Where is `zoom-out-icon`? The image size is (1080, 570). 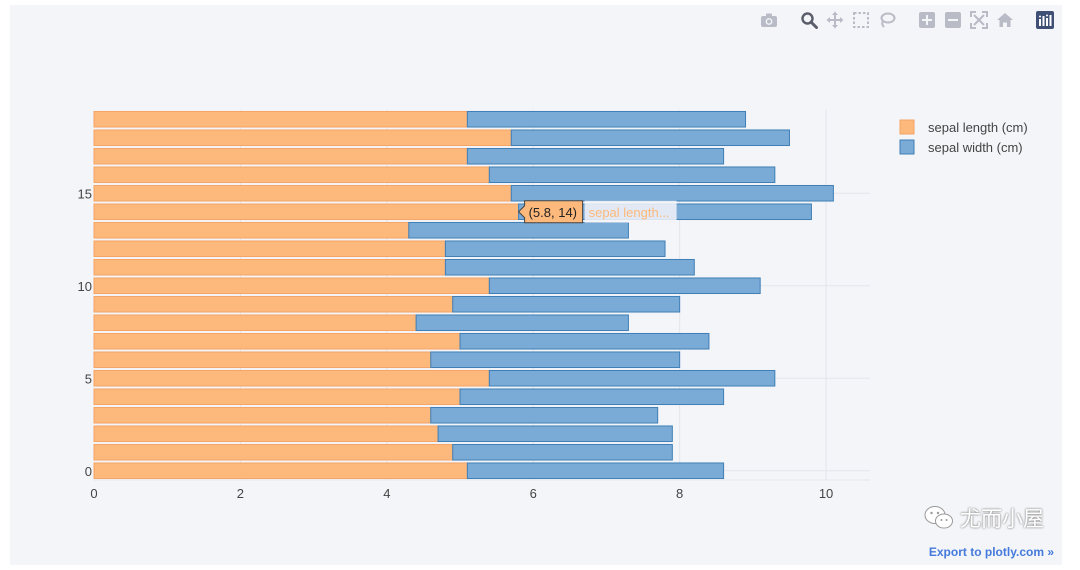 zoom-out-icon is located at coordinates (953, 20).